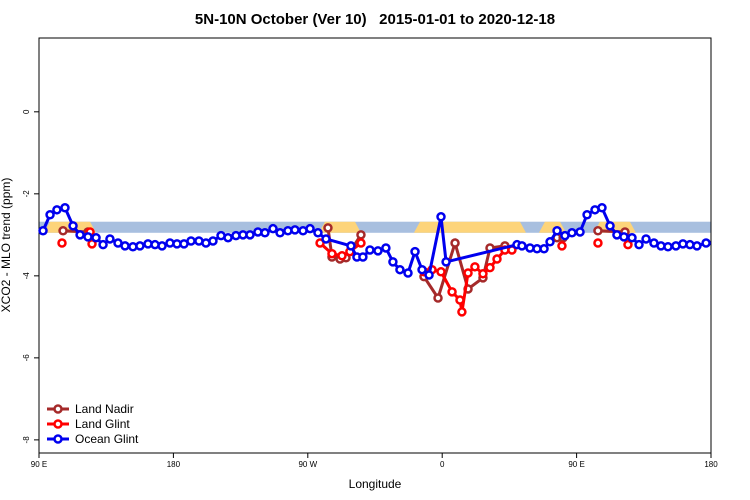 This screenshot has width=750, height=500. What do you see at coordinates (26, 440) in the screenshot?
I see `y-tick-label: -8` at bounding box center [26, 440].